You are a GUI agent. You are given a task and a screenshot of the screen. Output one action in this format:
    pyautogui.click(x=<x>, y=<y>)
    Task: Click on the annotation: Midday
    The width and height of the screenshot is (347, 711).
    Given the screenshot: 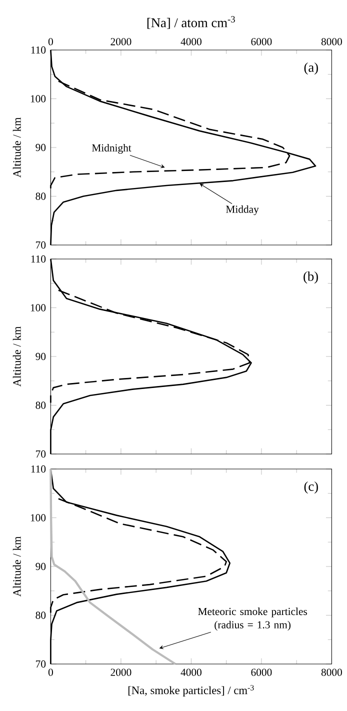 What is the action you would take?
    pyautogui.click(x=242, y=210)
    